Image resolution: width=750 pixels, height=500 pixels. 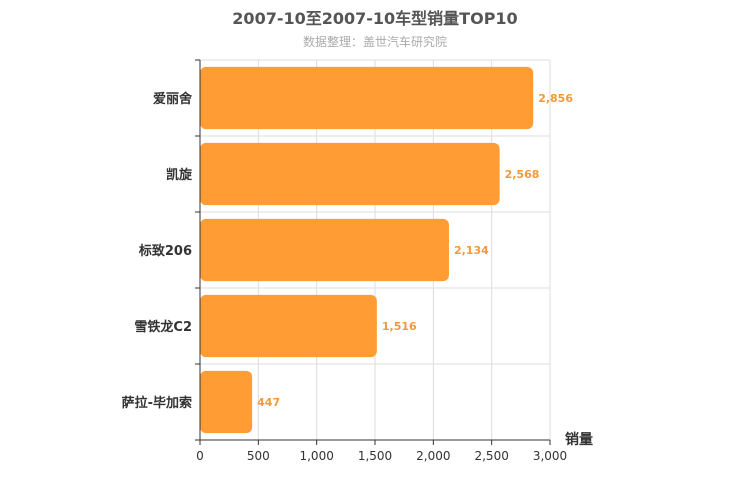 I want to click on data-label: 1,516, so click(x=399, y=326).